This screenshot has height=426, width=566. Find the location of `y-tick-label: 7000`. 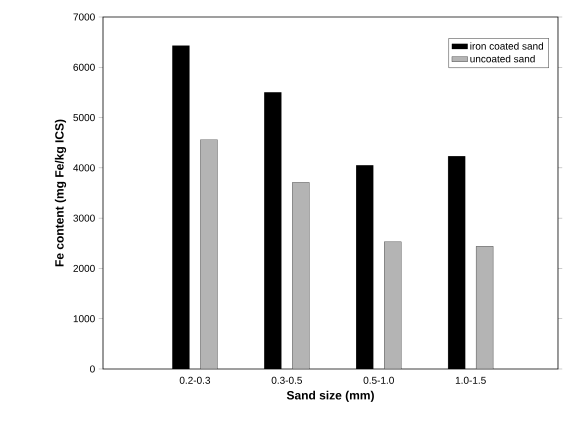

y-tick-label: 7000 is located at coordinates (84, 17).